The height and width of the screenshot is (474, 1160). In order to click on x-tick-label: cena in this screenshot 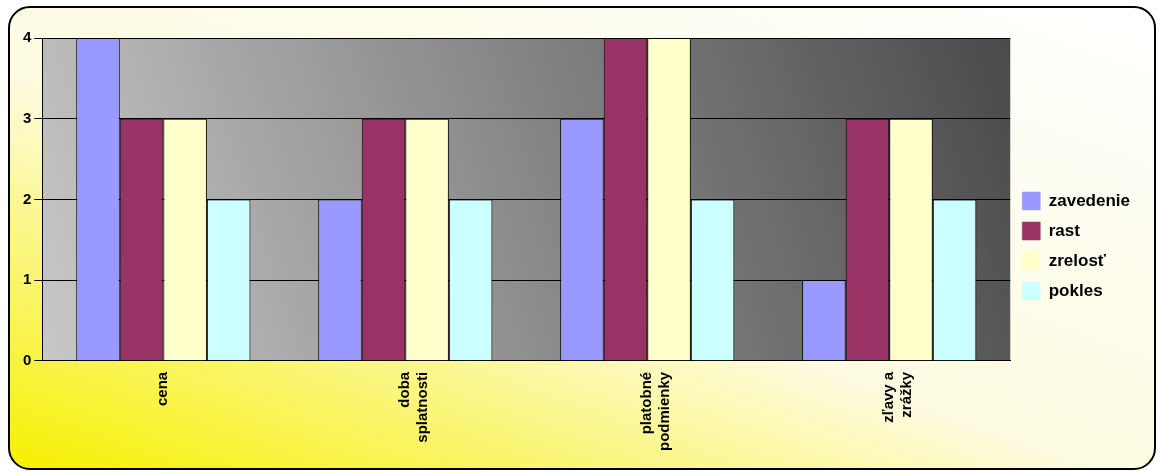, I will do `click(162, 389)`.